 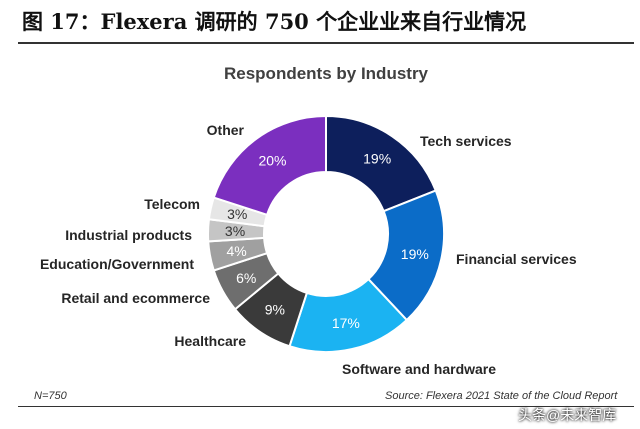 What do you see at coordinates (128, 235) in the screenshot?
I see `category-label-industrial-products: Industrial products` at bounding box center [128, 235].